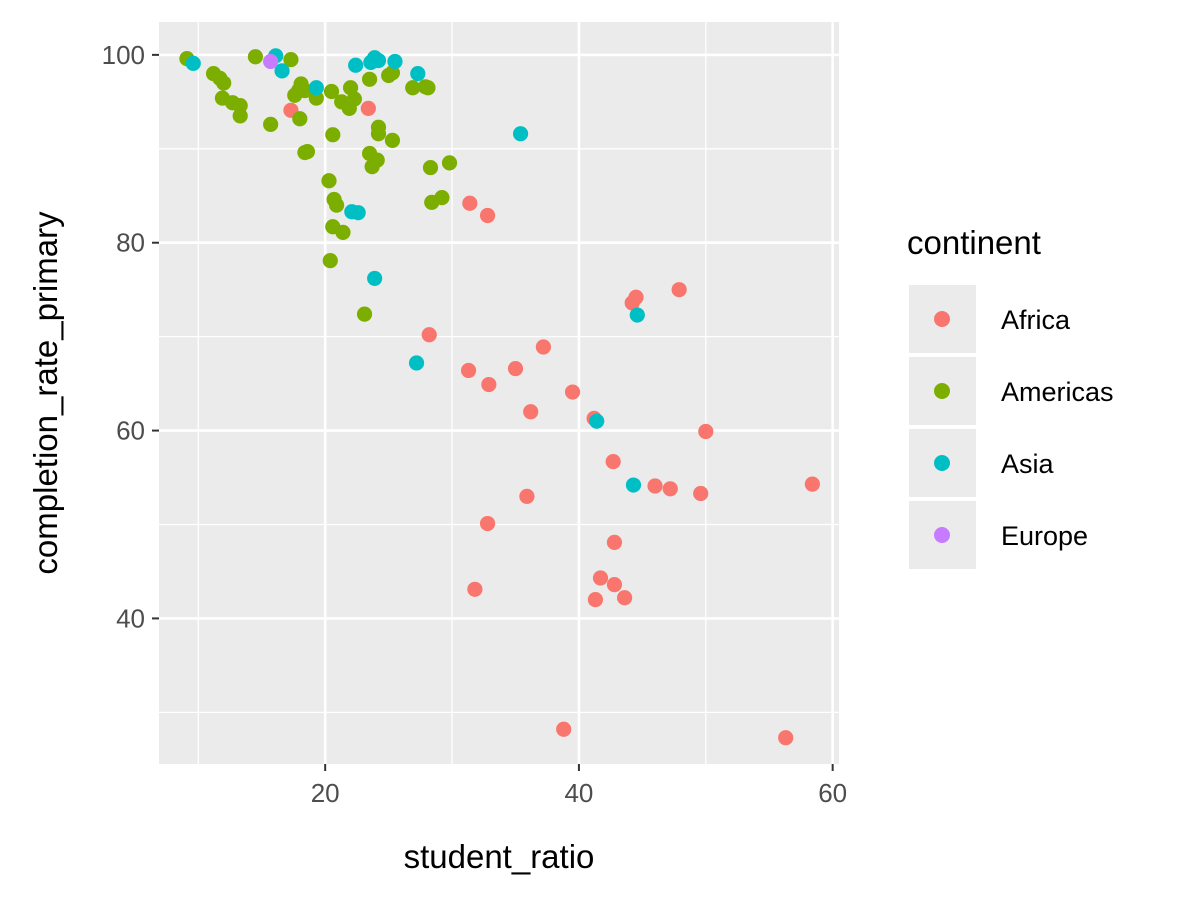 Image resolution: width=1200 pixels, height=900 pixels. I want to click on x-axis-title: student_ratio, so click(499, 856).